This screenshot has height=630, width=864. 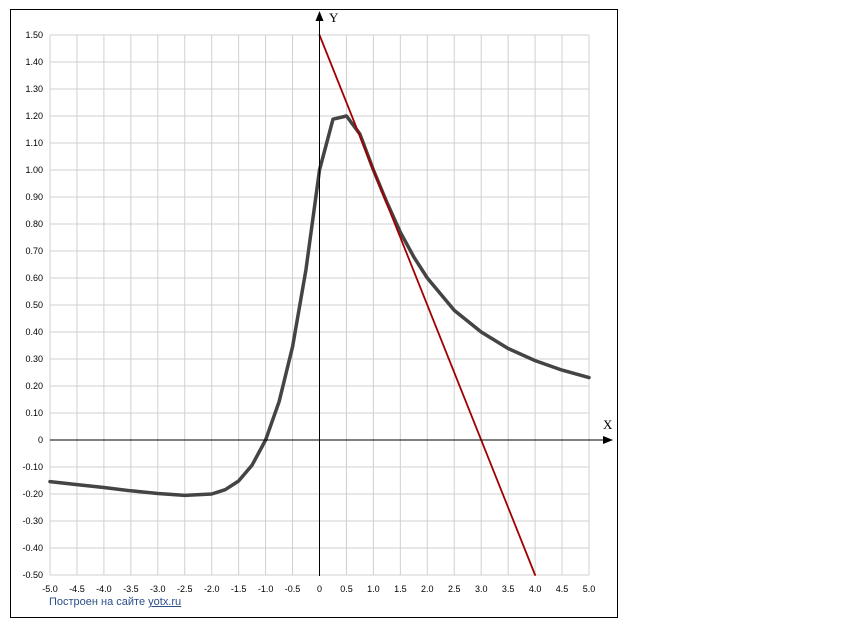 What do you see at coordinates (34, 116) in the screenshot?
I see `y-tick-label: 1.20` at bounding box center [34, 116].